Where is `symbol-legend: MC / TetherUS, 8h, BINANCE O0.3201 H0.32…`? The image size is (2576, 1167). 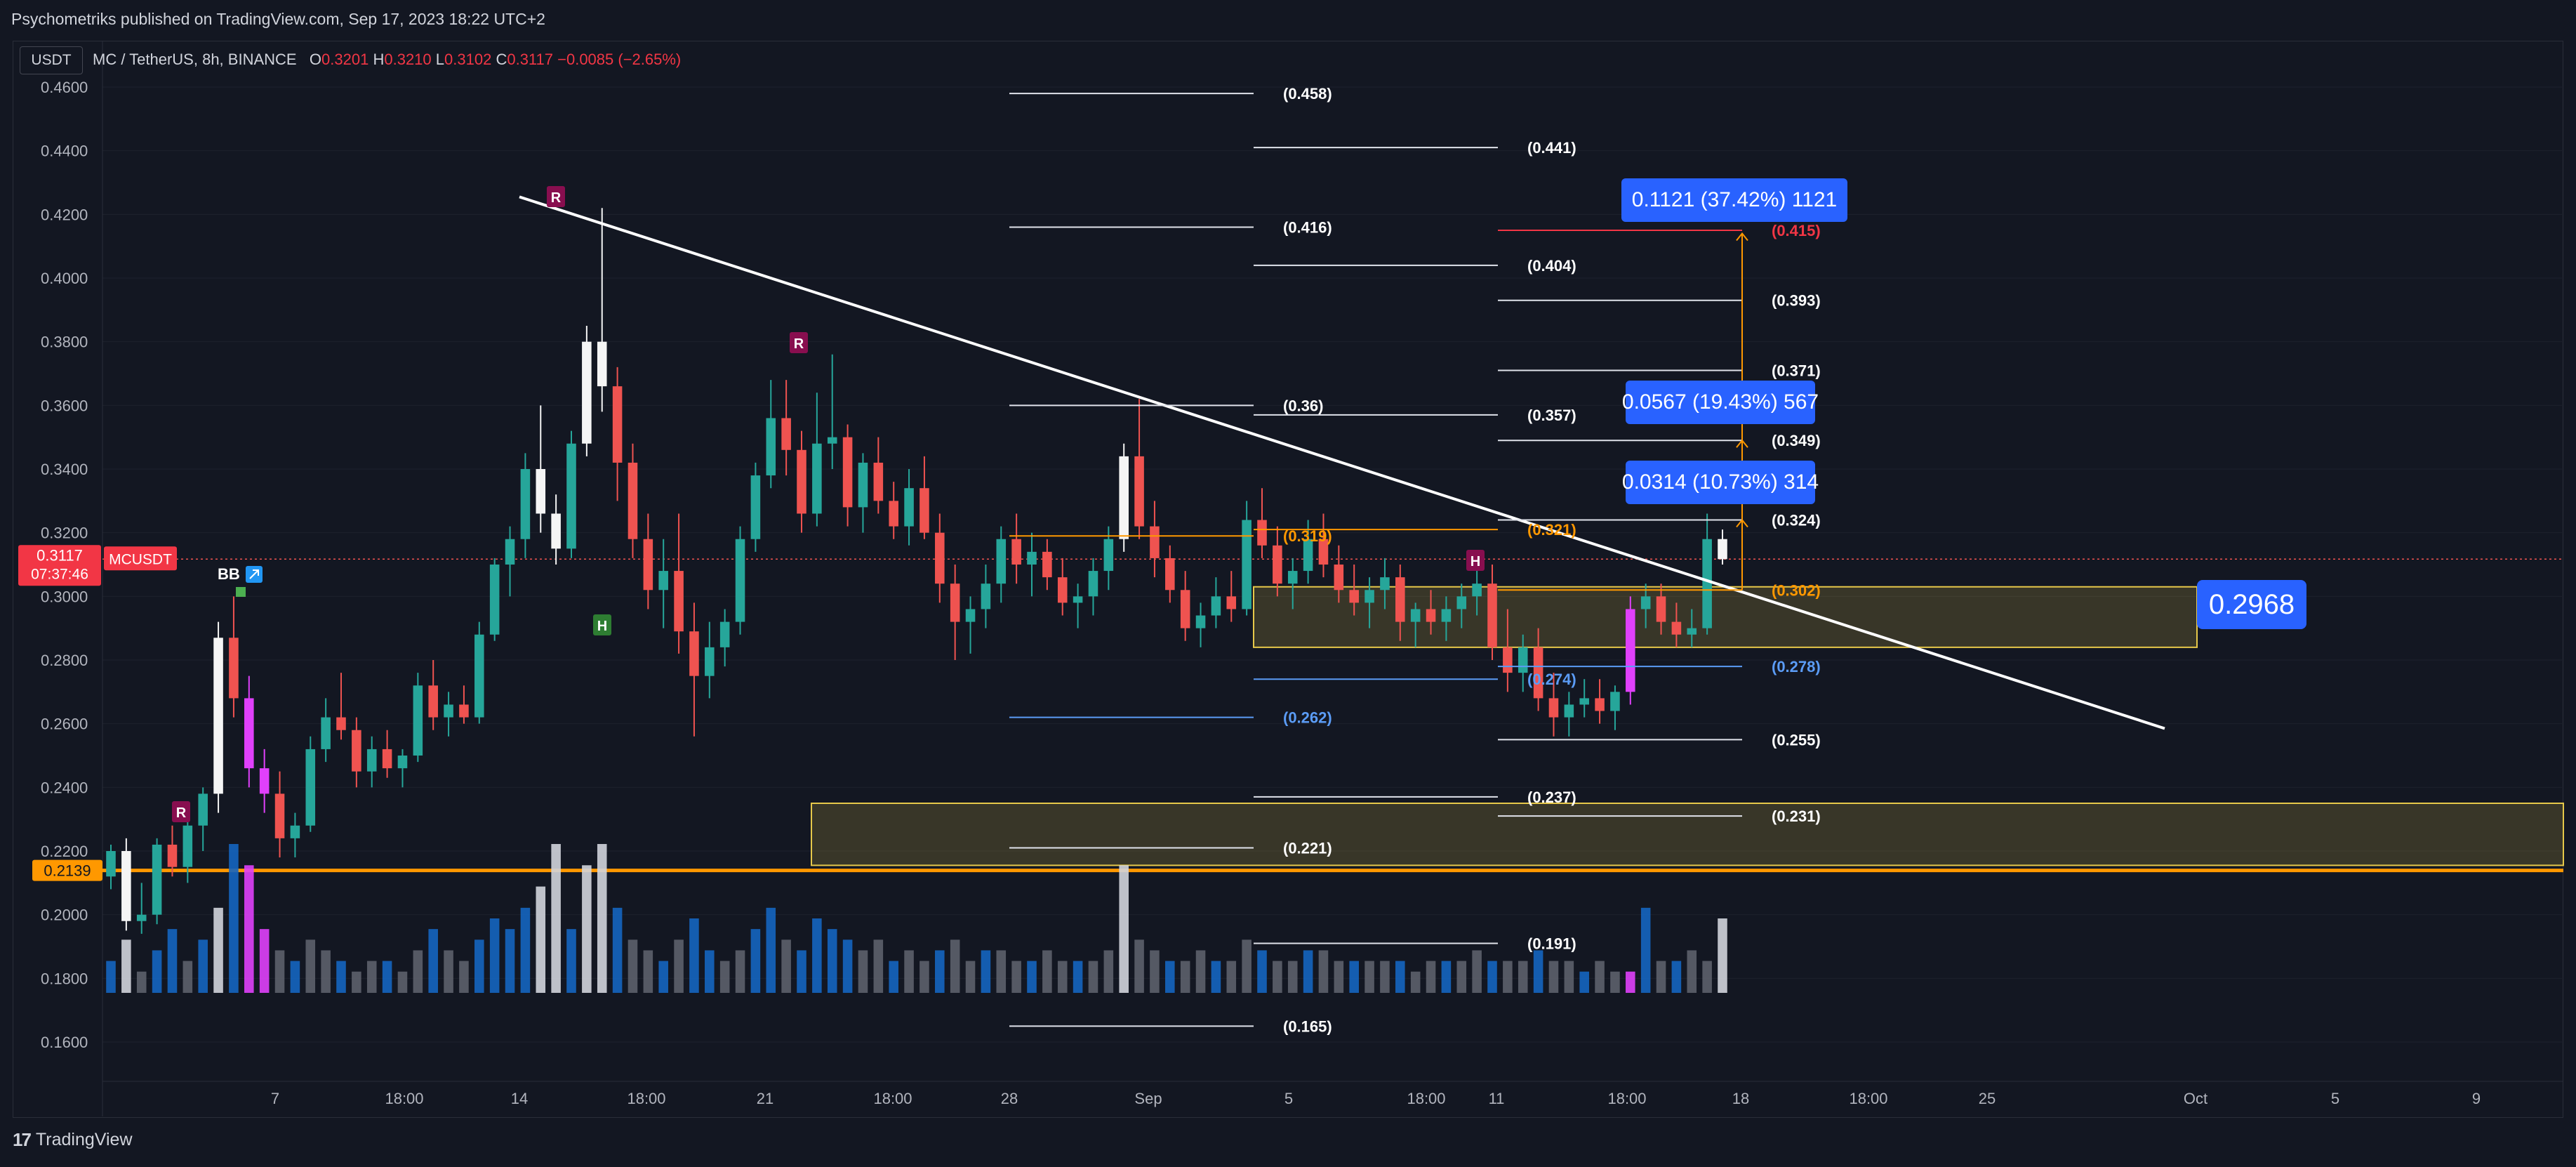
symbol-legend: MC / TetherUS, 8h, BINANCE O0.3201 H0.32… is located at coordinates (387, 60).